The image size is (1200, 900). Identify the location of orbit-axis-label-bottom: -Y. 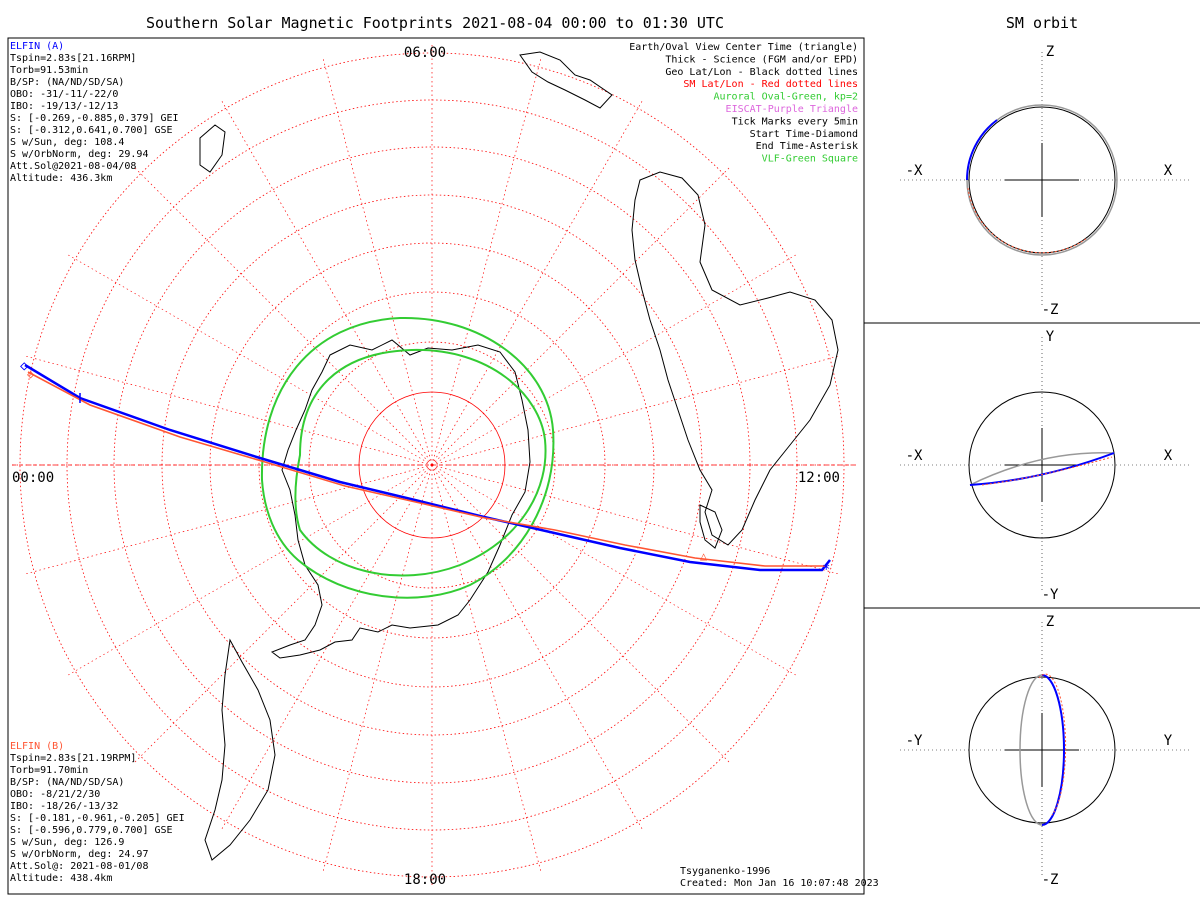
(1050, 595).